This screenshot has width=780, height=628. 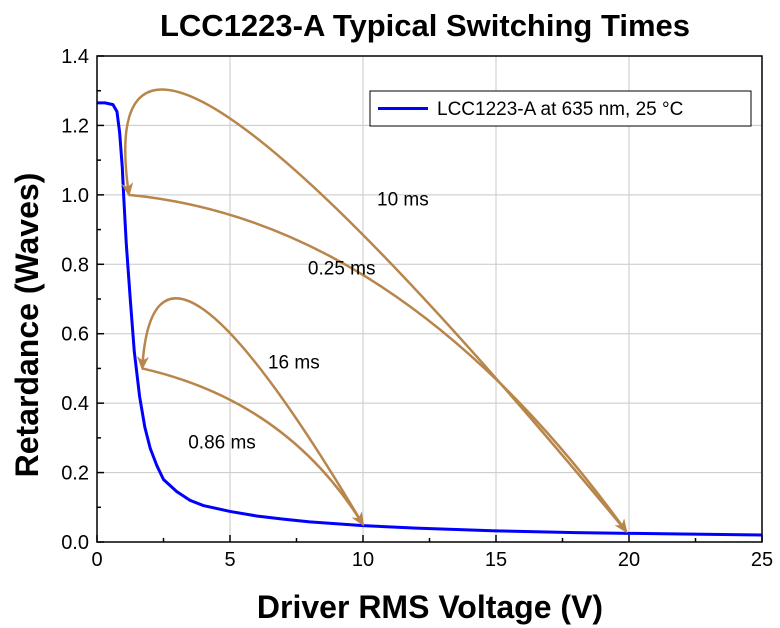 I want to click on legend-box, so click(x=560, y=108).